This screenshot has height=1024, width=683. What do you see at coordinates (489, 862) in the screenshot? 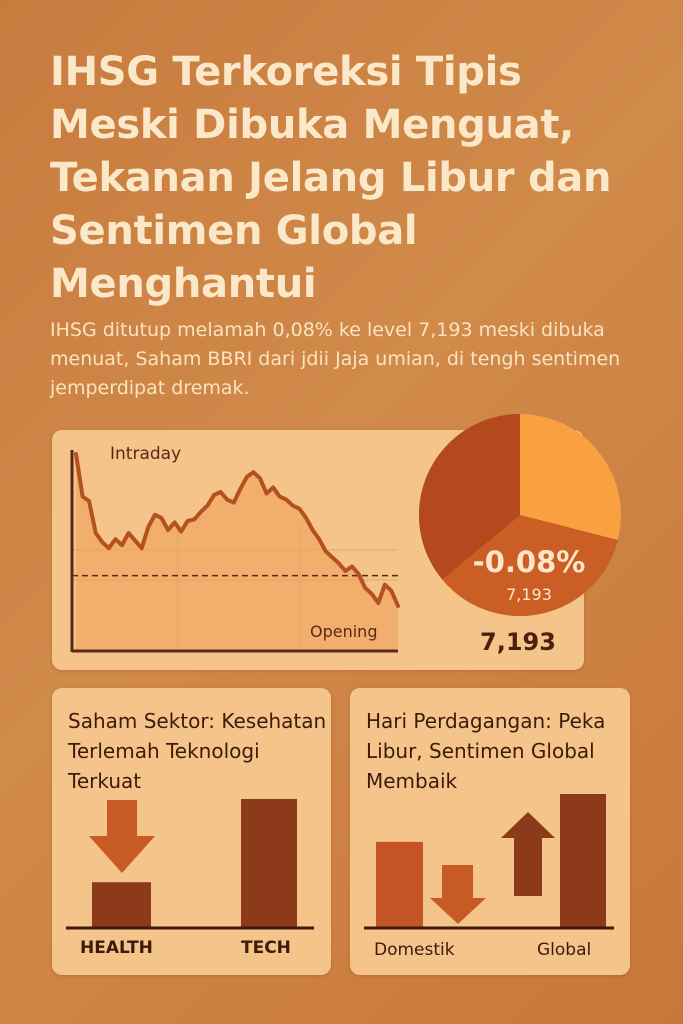
I see `trading-bar-chart` at bounding box center [489, 862].